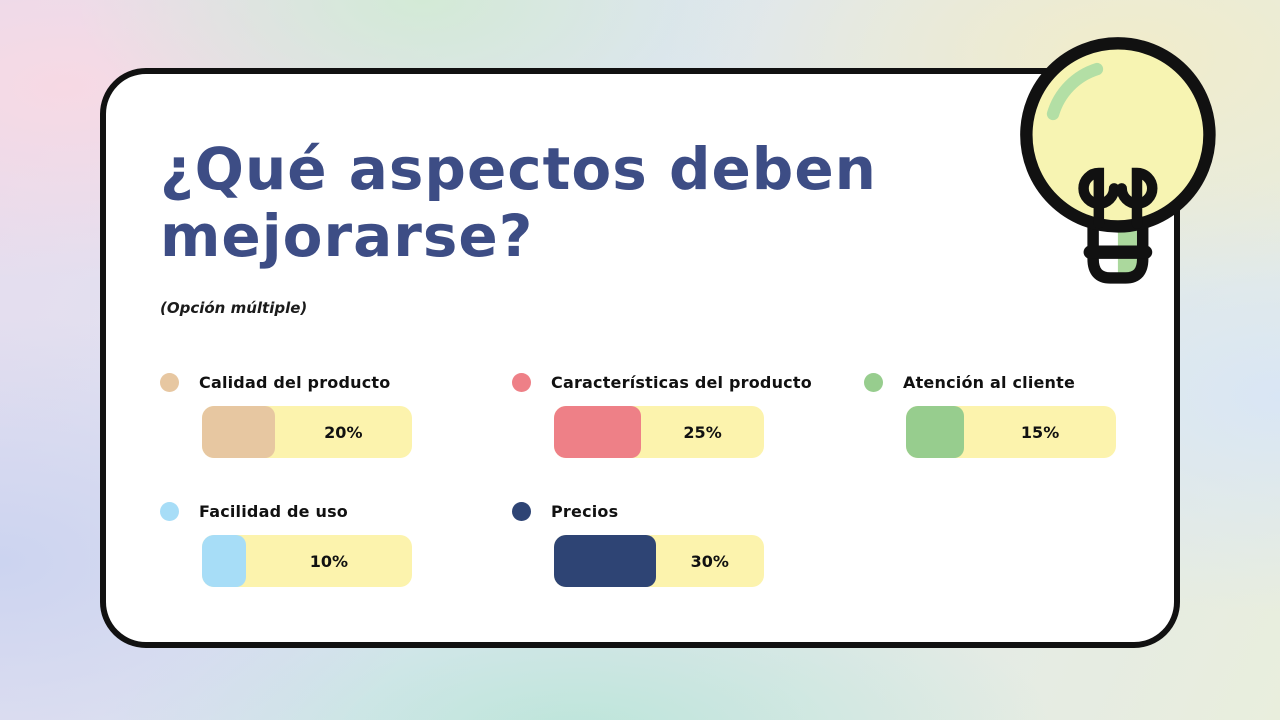 The height and width of the screenshot is (720, 1280). I want to click on chart-item-header: Características del producto, so click(688, 382).